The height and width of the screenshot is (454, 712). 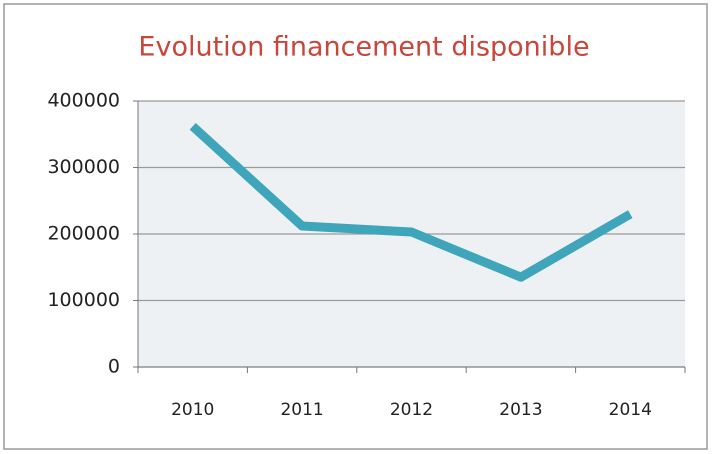 What do you see at coordinates (363, 47) in the screenshot?
I see `chart-title: Evolution financement disponible` at bounding box center [363, 47].